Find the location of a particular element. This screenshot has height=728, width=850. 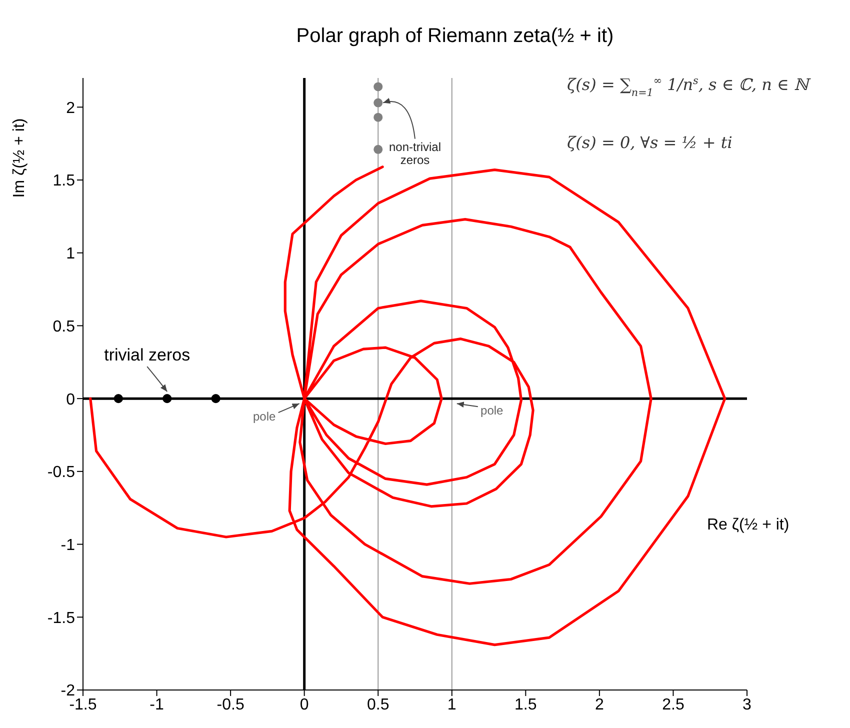

x-tick-label: -0.5 is located at coordinates (230, 705).